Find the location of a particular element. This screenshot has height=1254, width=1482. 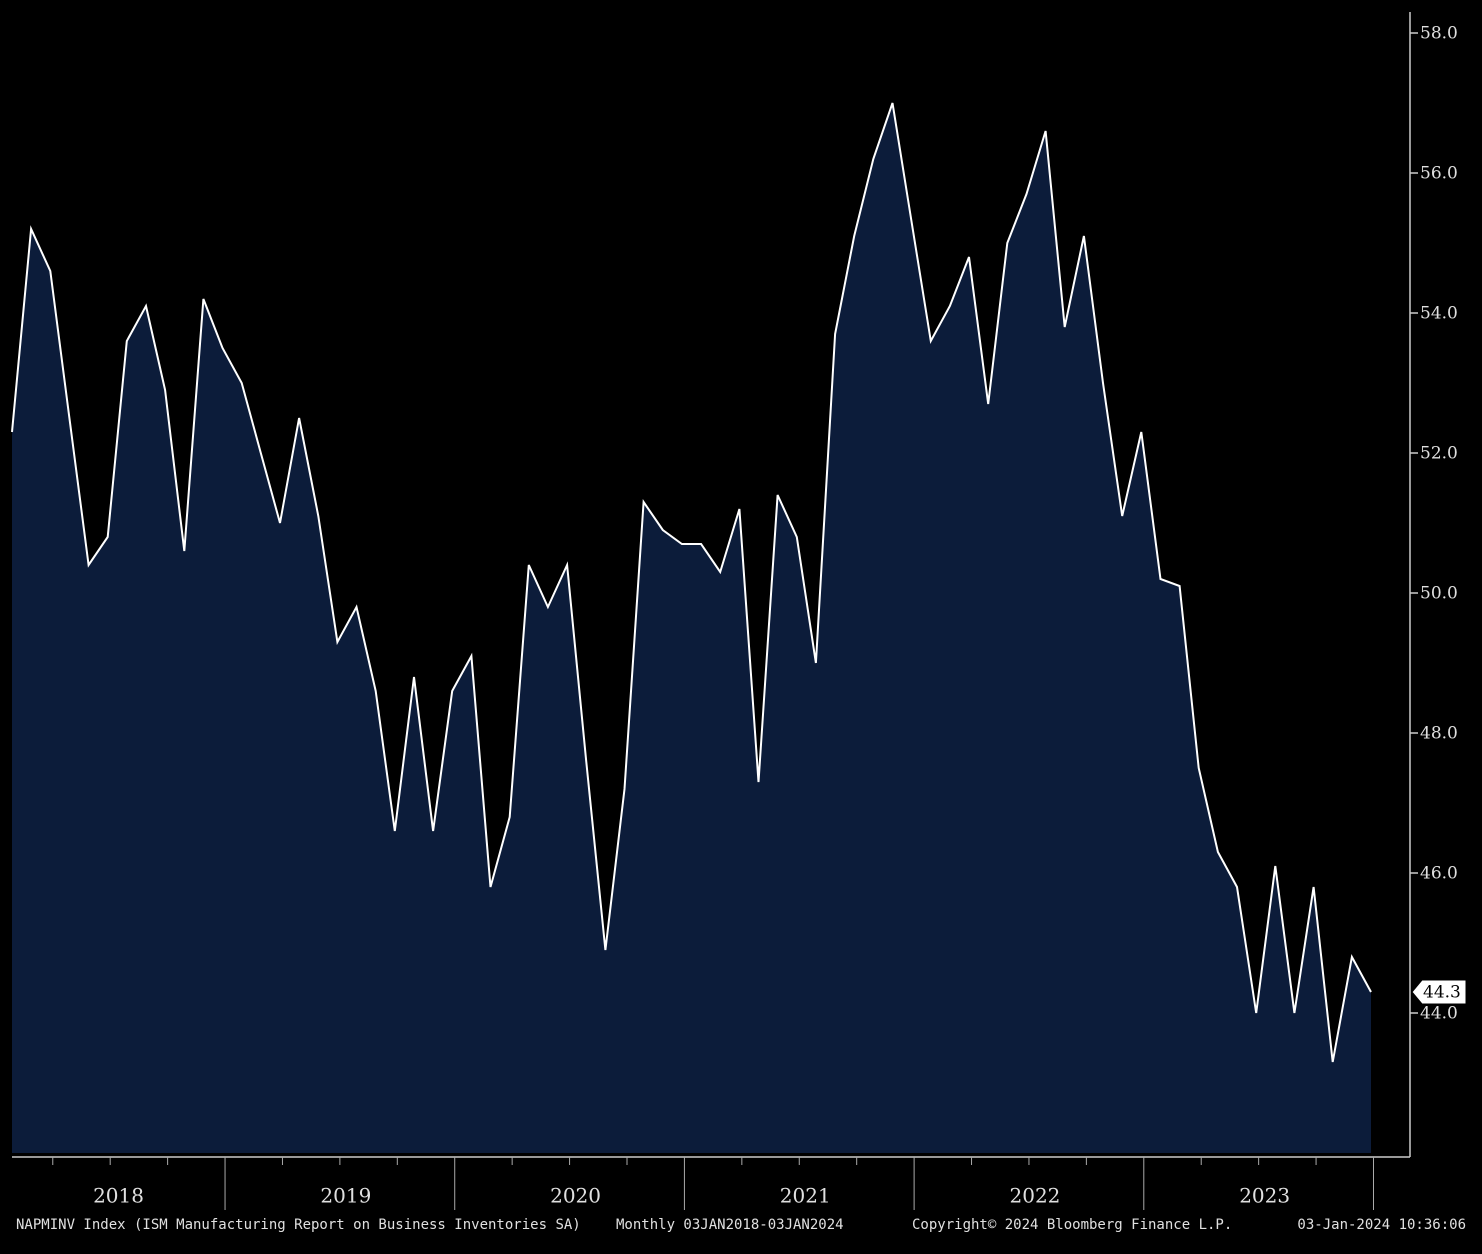

x-tick-label: 2018 is located at coordinates (118, 1196).